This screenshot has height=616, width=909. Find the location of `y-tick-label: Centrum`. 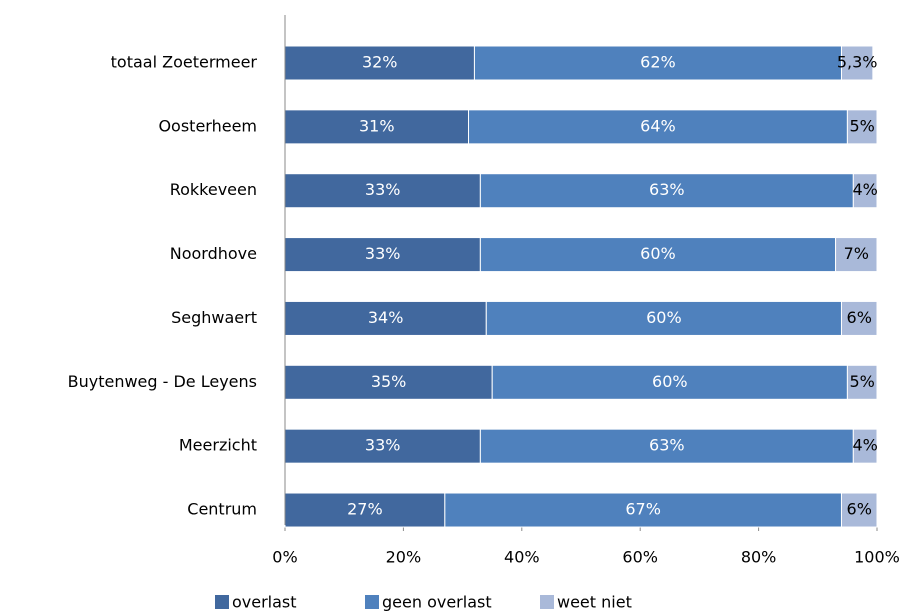

y-tick-label: Centrum is located at coordinates (222, 509).